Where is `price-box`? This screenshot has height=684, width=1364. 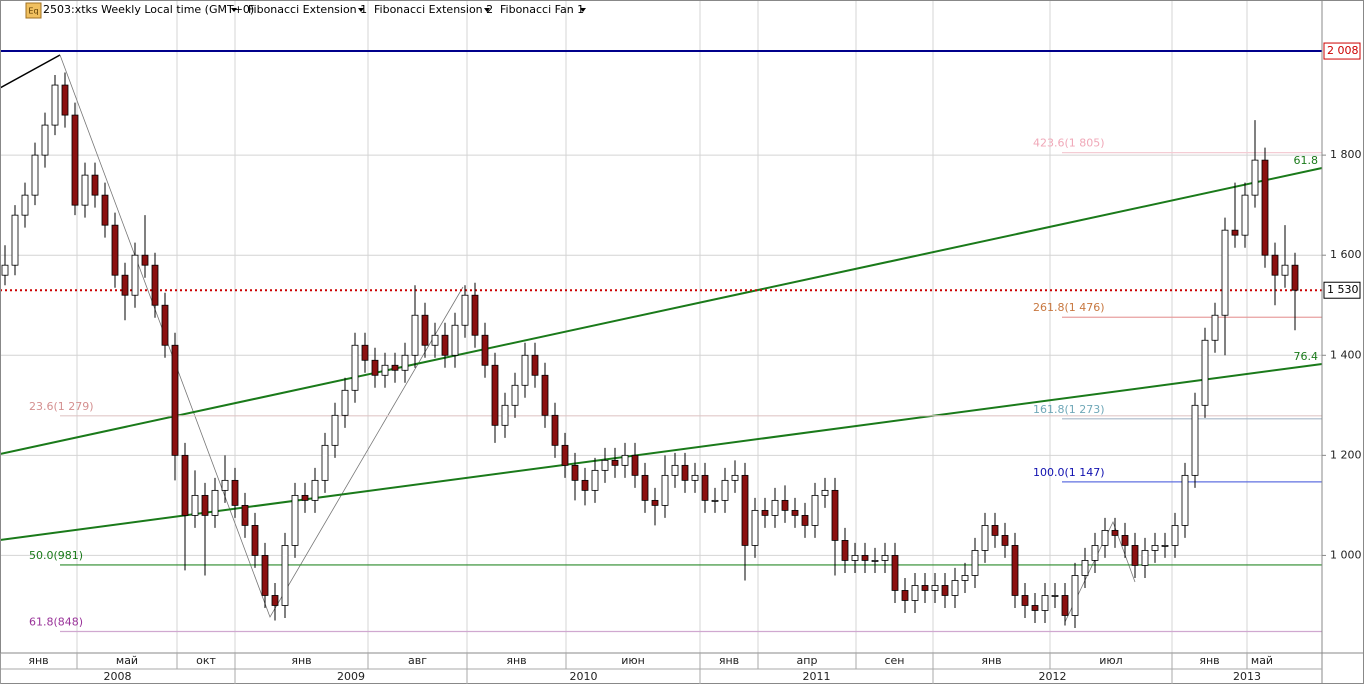
price-box is located at coordinates (1342, 51).